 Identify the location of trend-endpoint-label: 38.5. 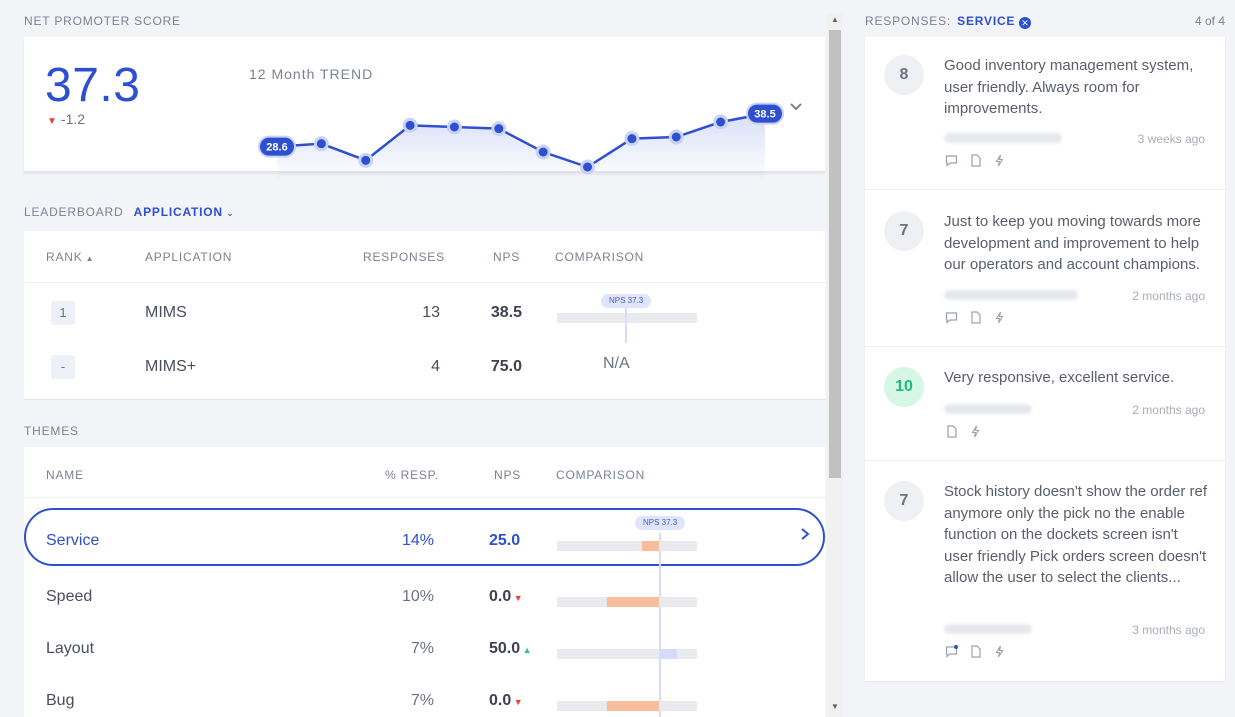
(764, 115).